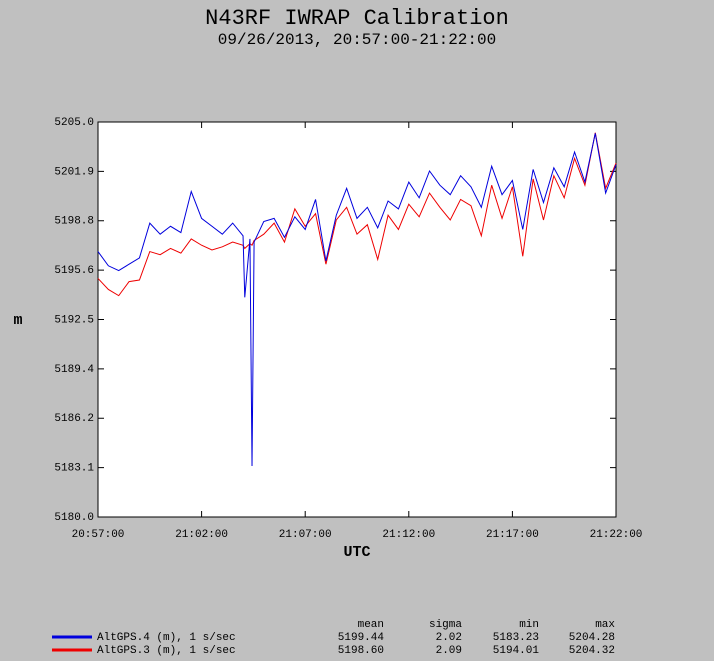 The width and height of the screenshot is (714, 661). What do you see at coordinates (74, 518) in the screenshot?
I see `y-tick-label: 5180.0` at bounding box center [74, 518].